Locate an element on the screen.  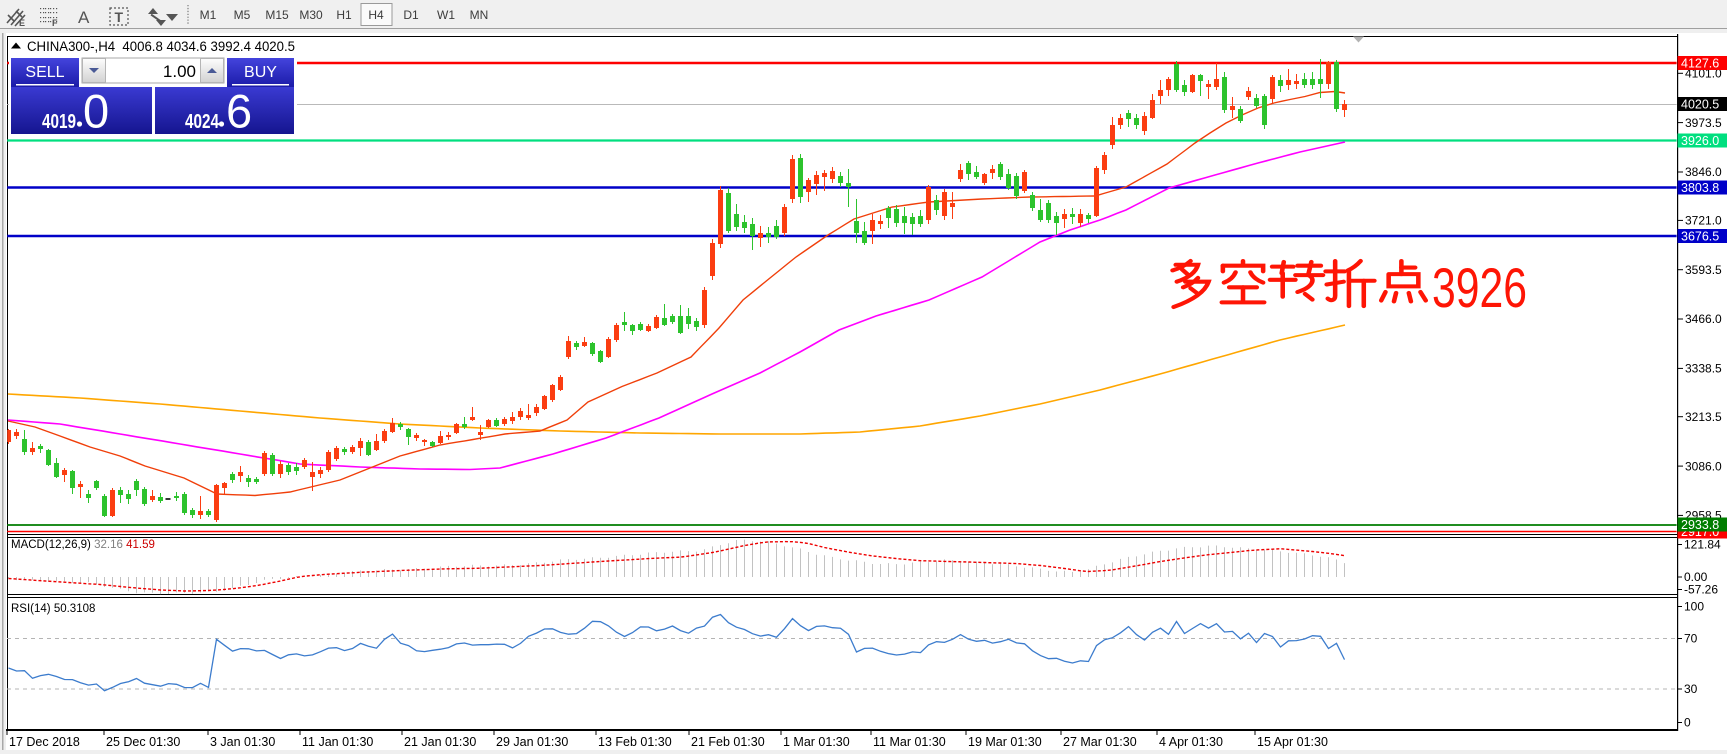
svg-text: 13 Feb 01:30 is located at coordinates (635, 742).